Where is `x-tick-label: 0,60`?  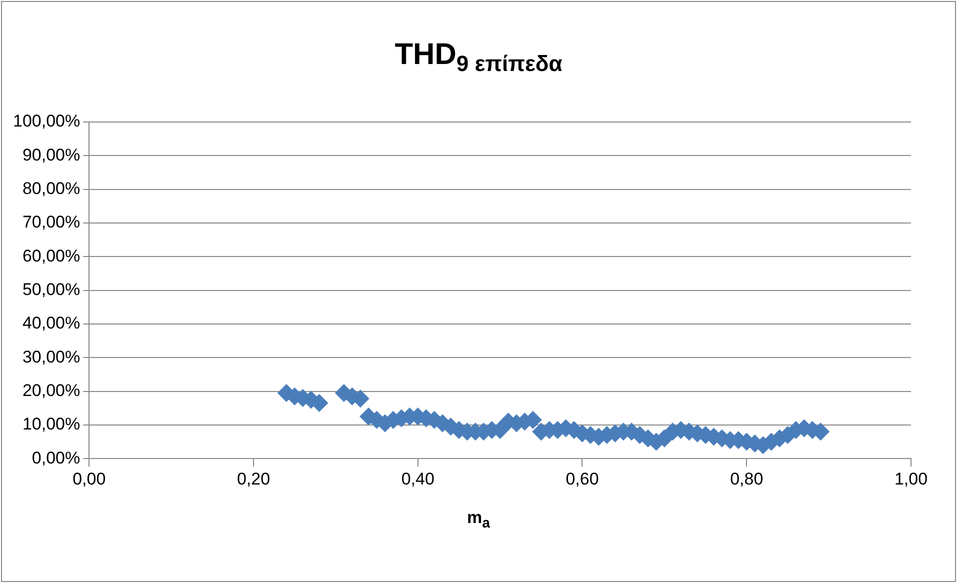
x-tick-label: 0,60 is located at coordinates (582, 478).